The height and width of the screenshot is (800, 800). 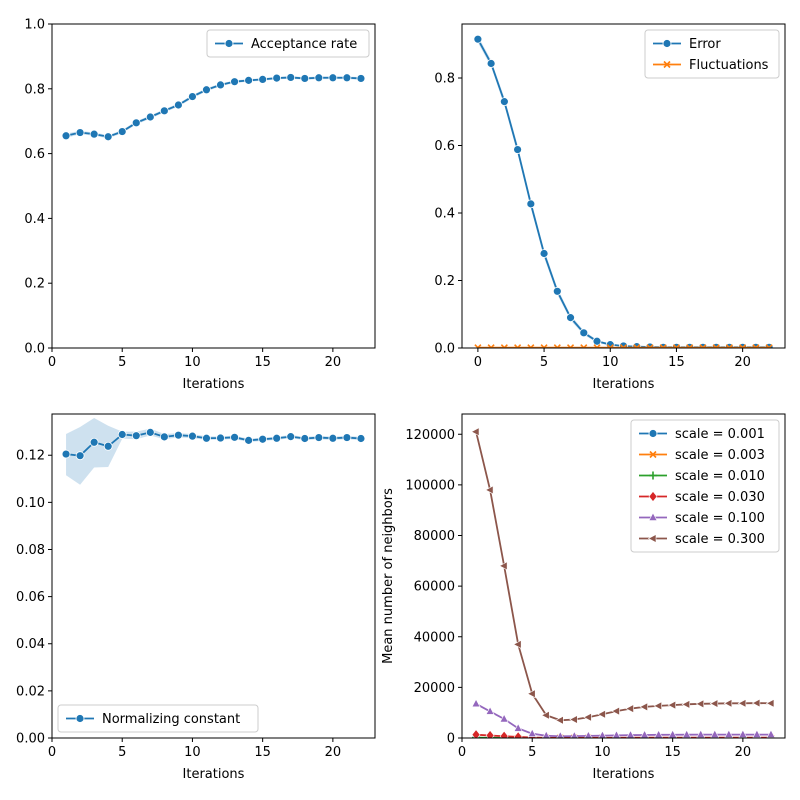 I want to click on plot-area, so click(x=213, y=107).